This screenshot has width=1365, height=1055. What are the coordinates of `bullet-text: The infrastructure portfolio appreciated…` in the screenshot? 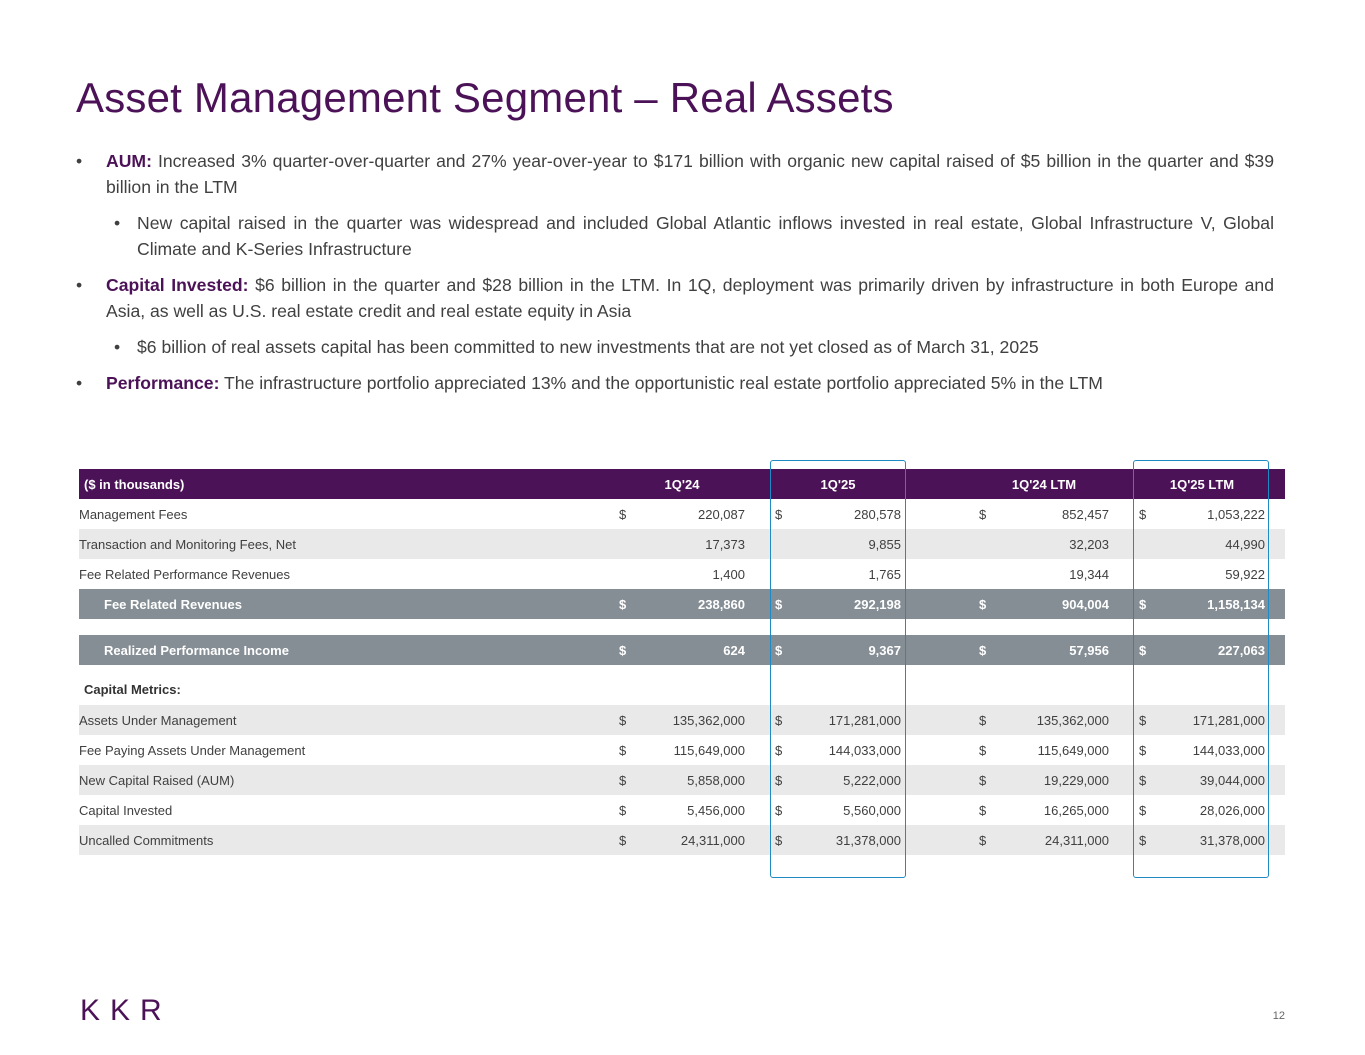 It's located at (661, 383).